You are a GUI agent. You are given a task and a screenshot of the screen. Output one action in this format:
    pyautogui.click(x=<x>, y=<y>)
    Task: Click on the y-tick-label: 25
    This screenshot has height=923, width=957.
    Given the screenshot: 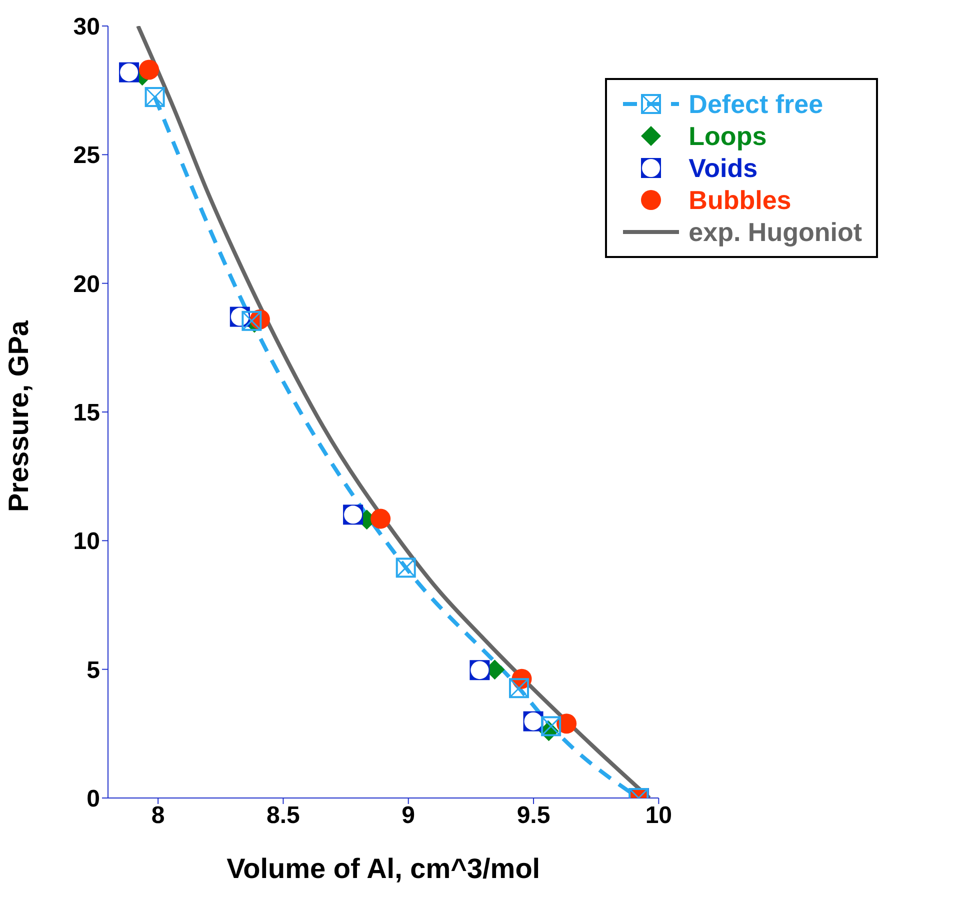 What is the action you would take?
    pyautogui.click(x=86, y=156)
    